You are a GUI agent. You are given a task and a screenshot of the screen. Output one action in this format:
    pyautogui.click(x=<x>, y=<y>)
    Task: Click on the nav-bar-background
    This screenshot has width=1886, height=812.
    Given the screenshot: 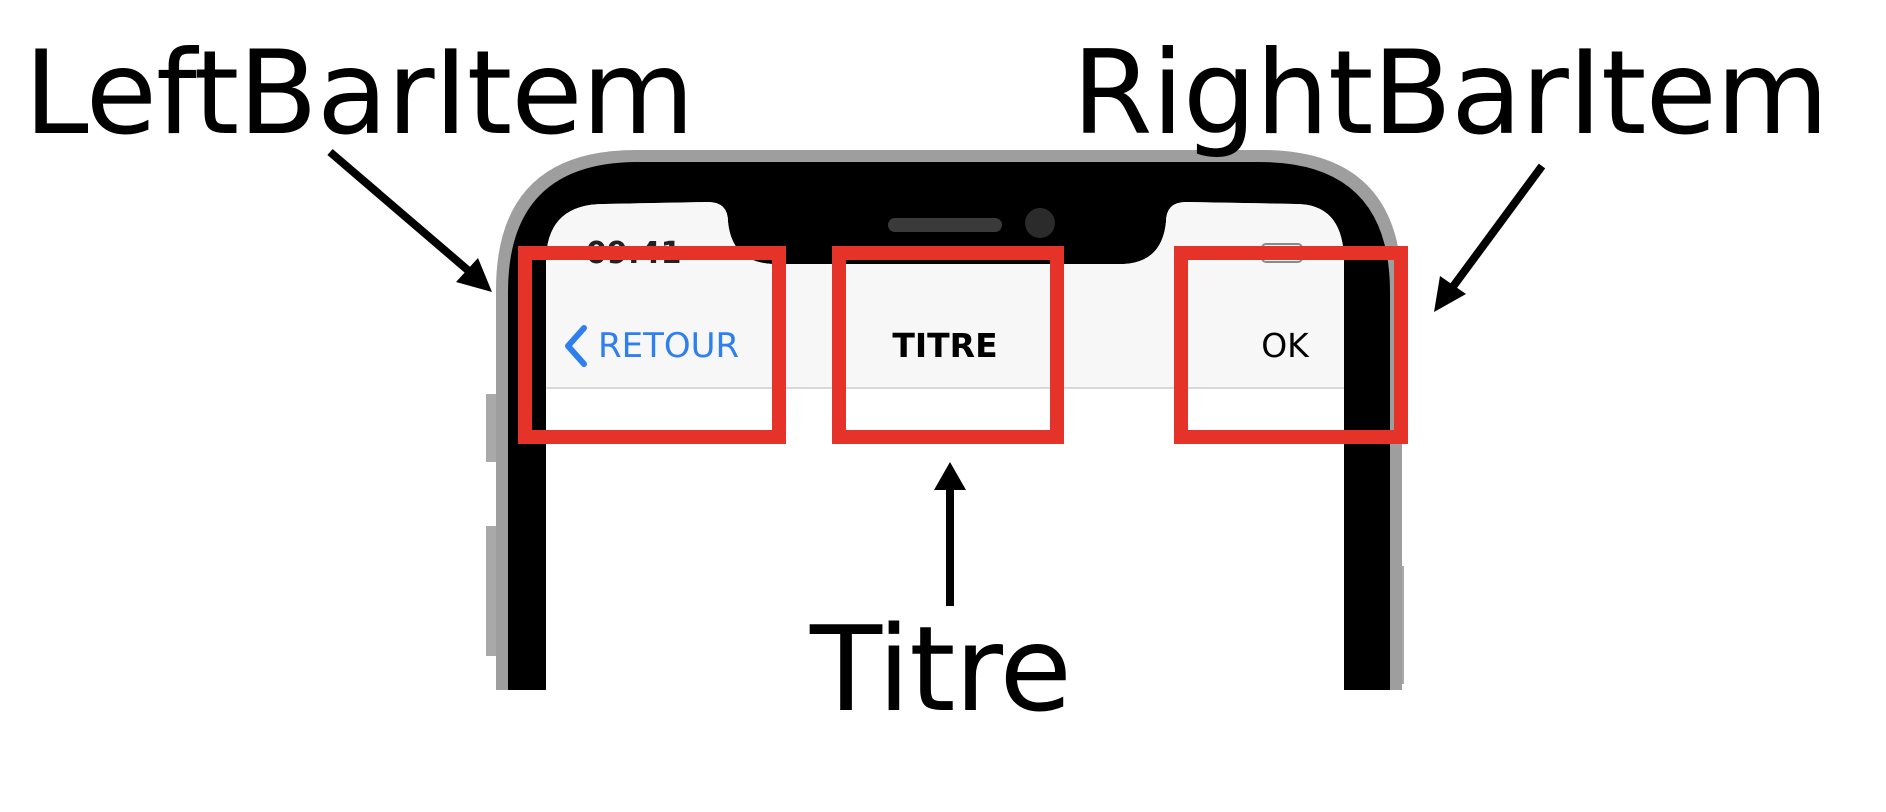 What is the action you would take?
    pyautogui.click(x=945, y=295)
    